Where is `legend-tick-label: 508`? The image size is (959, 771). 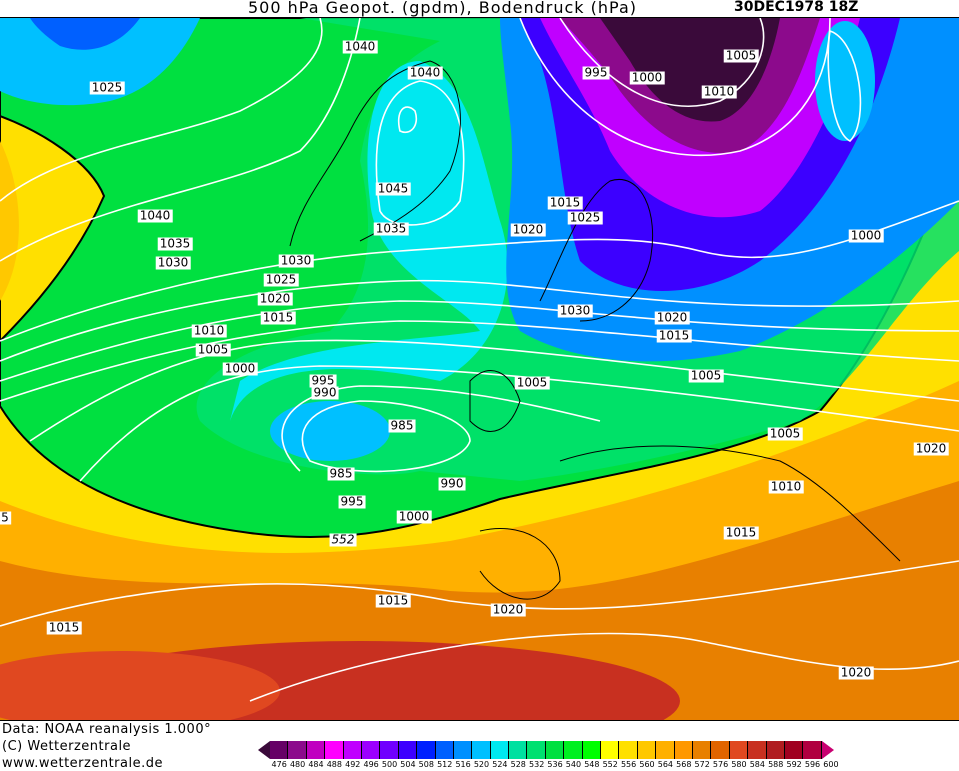 legend-tick-label: 508 is located at coordinates (426, 764).